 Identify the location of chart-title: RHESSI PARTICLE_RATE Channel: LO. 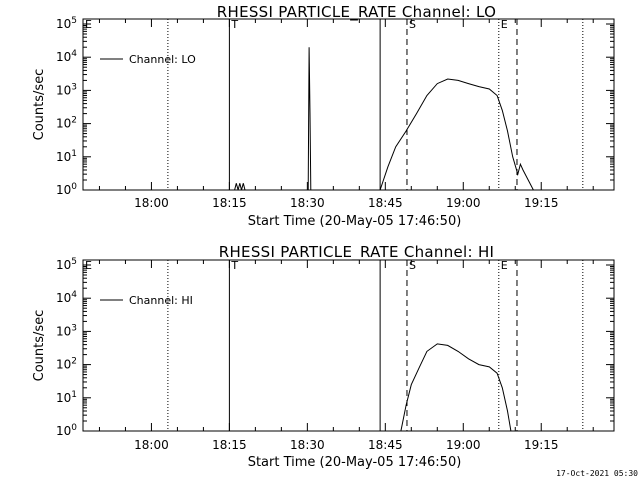
(356, 12).